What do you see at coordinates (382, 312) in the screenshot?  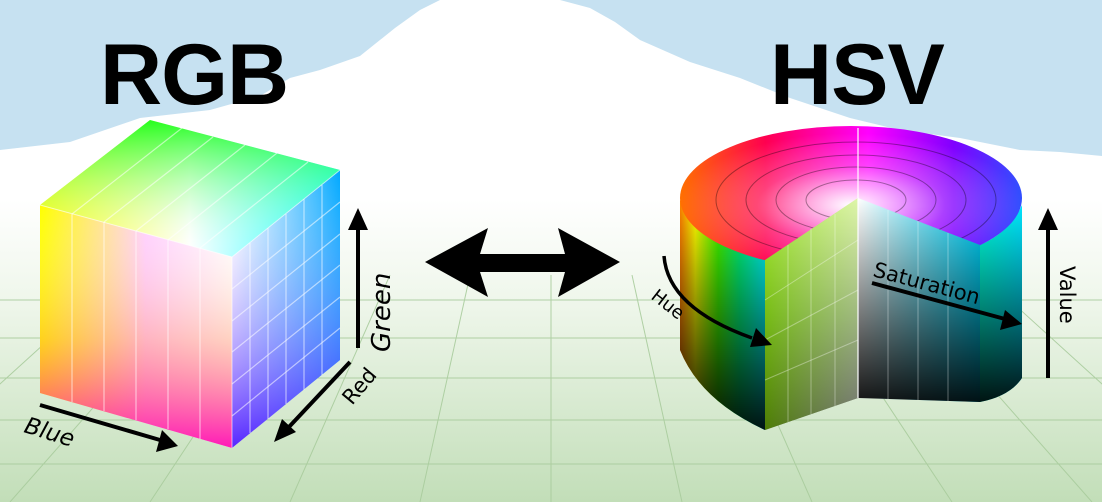 I see `green-axis-label: Green` at bounding box center [382, 312].